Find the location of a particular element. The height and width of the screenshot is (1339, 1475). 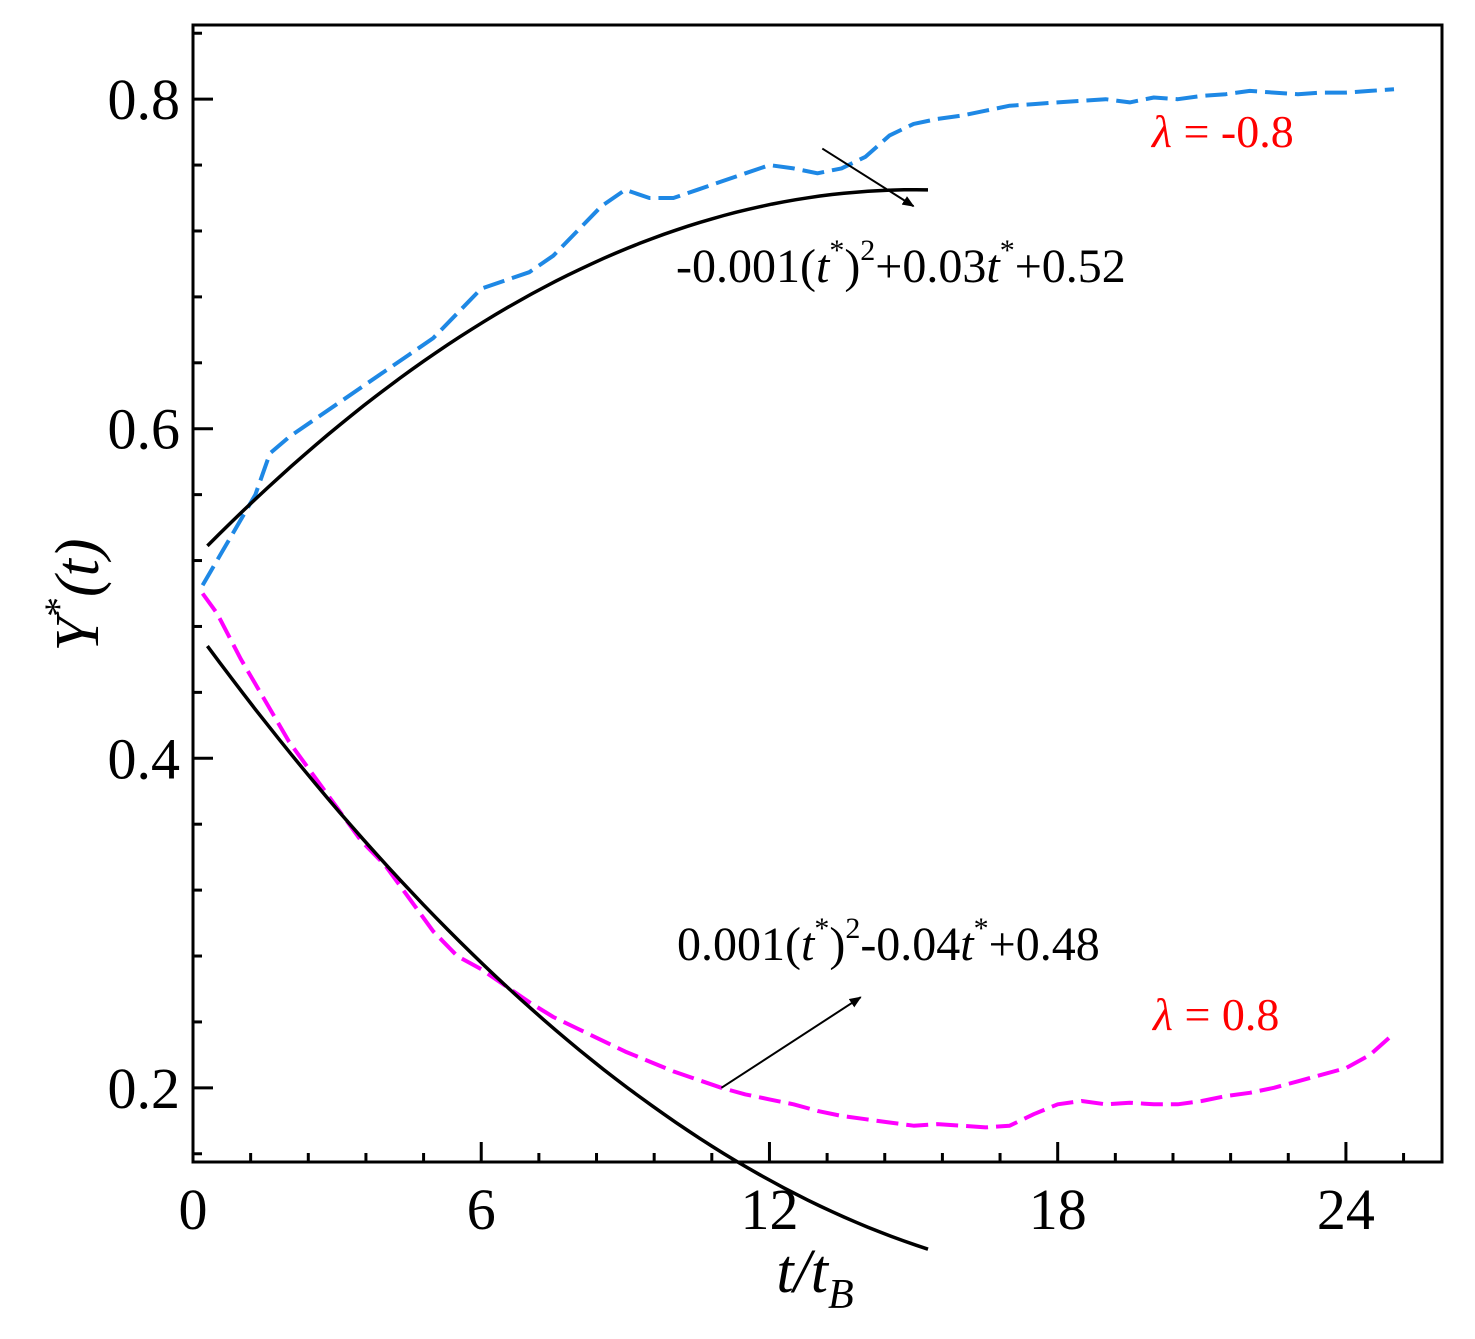

x-ticks: 0 6 12 18 24 is located at coordinates (792, 1192).